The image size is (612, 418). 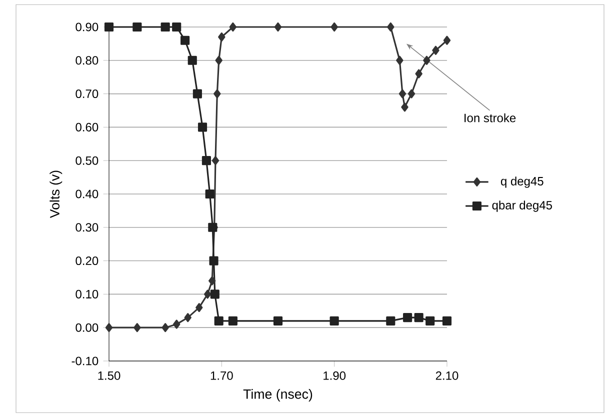 I want to click on x-tick-label: 1.90, so click(x=335, y=375).